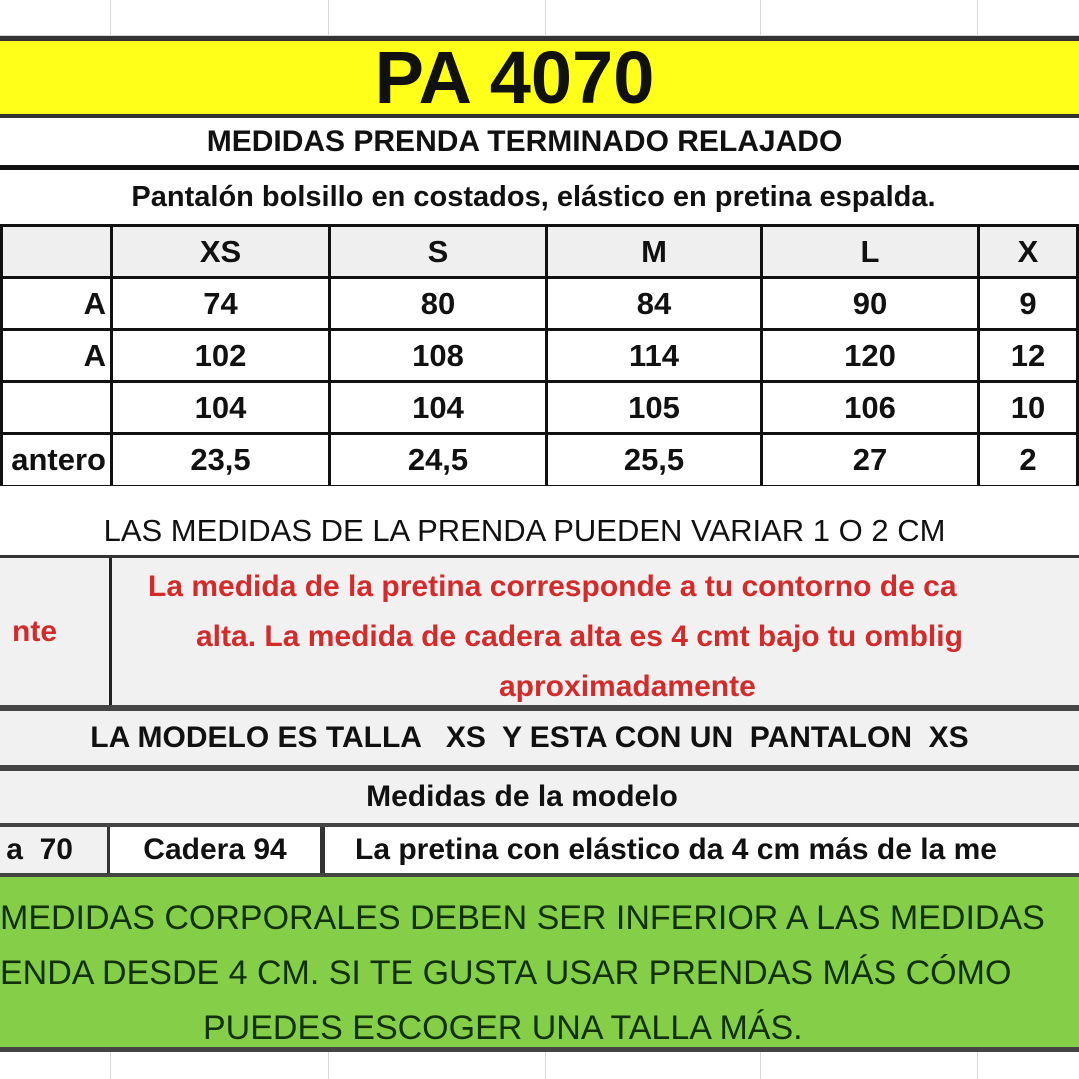 The height and width of the screenshot is (1079, 1079). What do you see at coordinates (1028, 460) in the screenshot?
I see `table-cell: 2` at bounding box center [1028, 460].